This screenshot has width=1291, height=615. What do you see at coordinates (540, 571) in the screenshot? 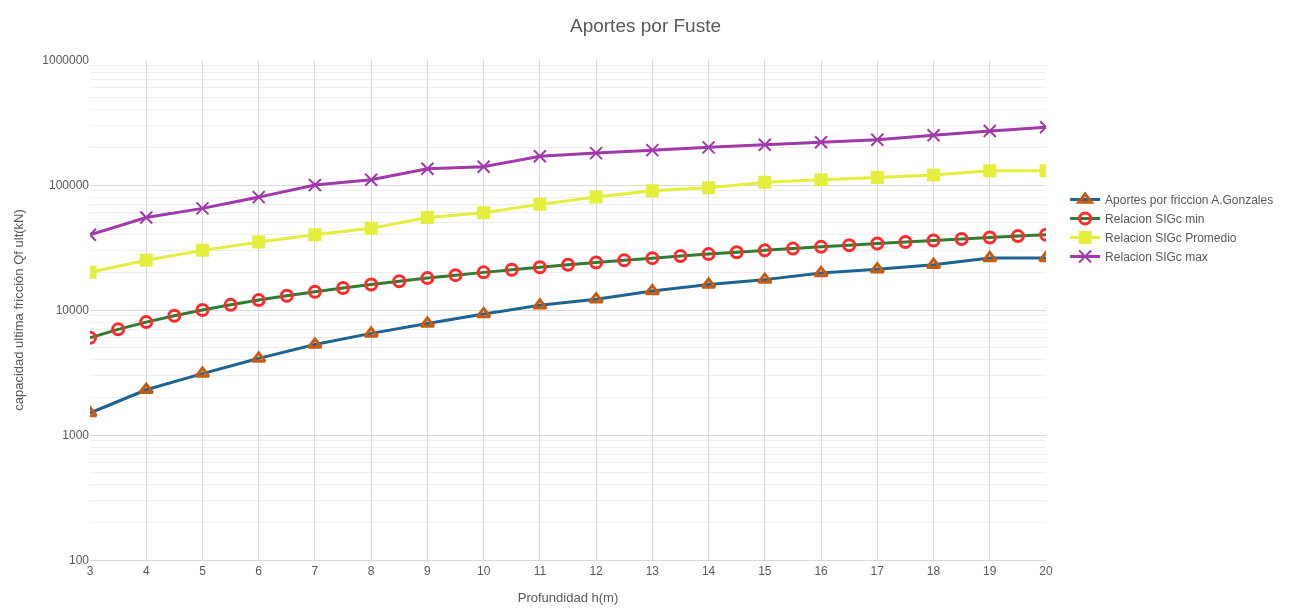
I see `x-tick-label: 11` at bounding box center [540, 571].